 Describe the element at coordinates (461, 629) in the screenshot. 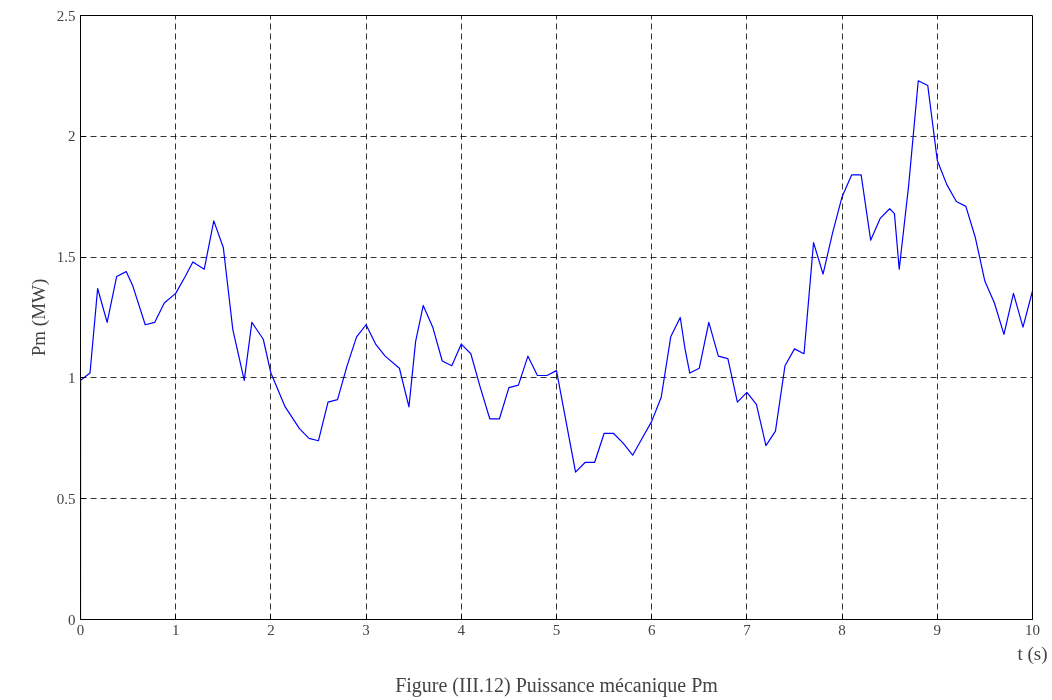

I see `x-tick-label: 4` at that location.